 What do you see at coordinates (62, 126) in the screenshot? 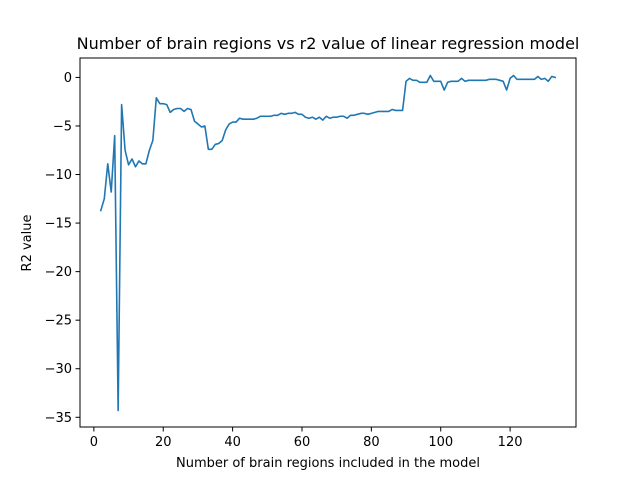
I see `y-tick-label: −5` at bounding box center [62, 126].